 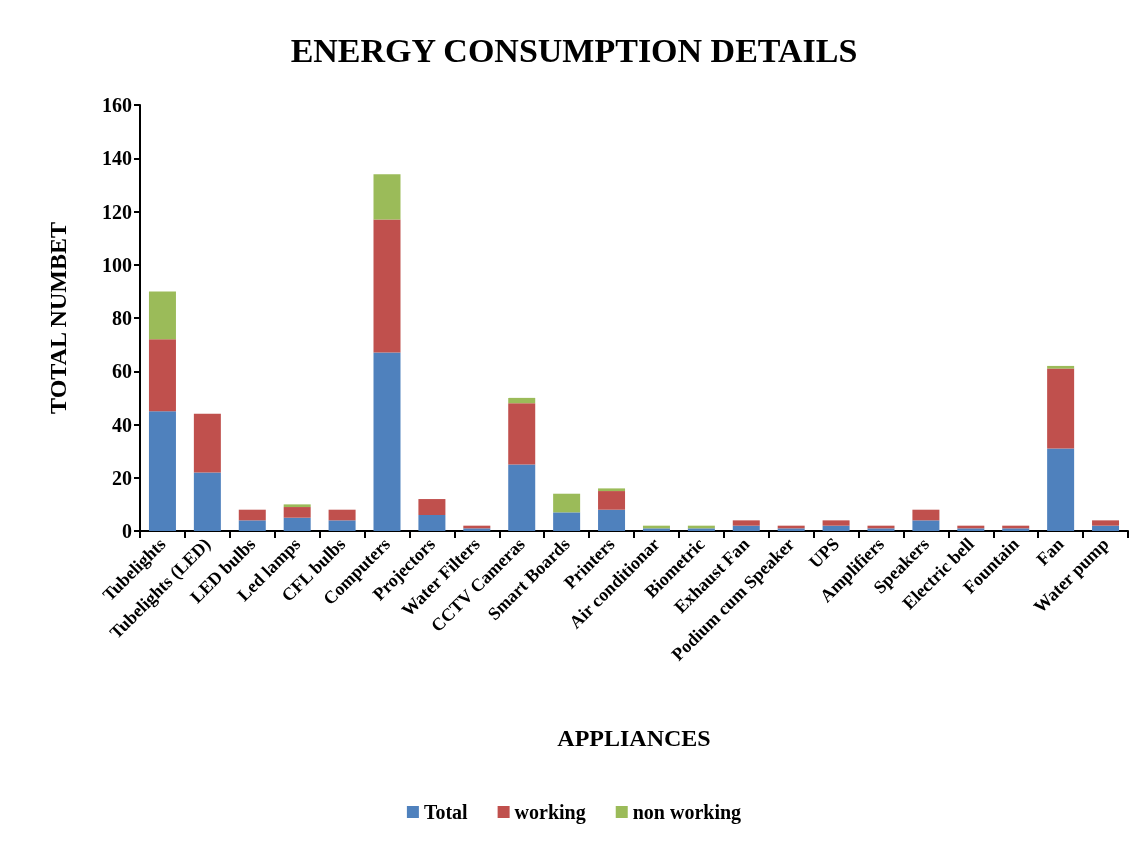 I want to click on y-tick-label: 80, so click(x=122, y=318).